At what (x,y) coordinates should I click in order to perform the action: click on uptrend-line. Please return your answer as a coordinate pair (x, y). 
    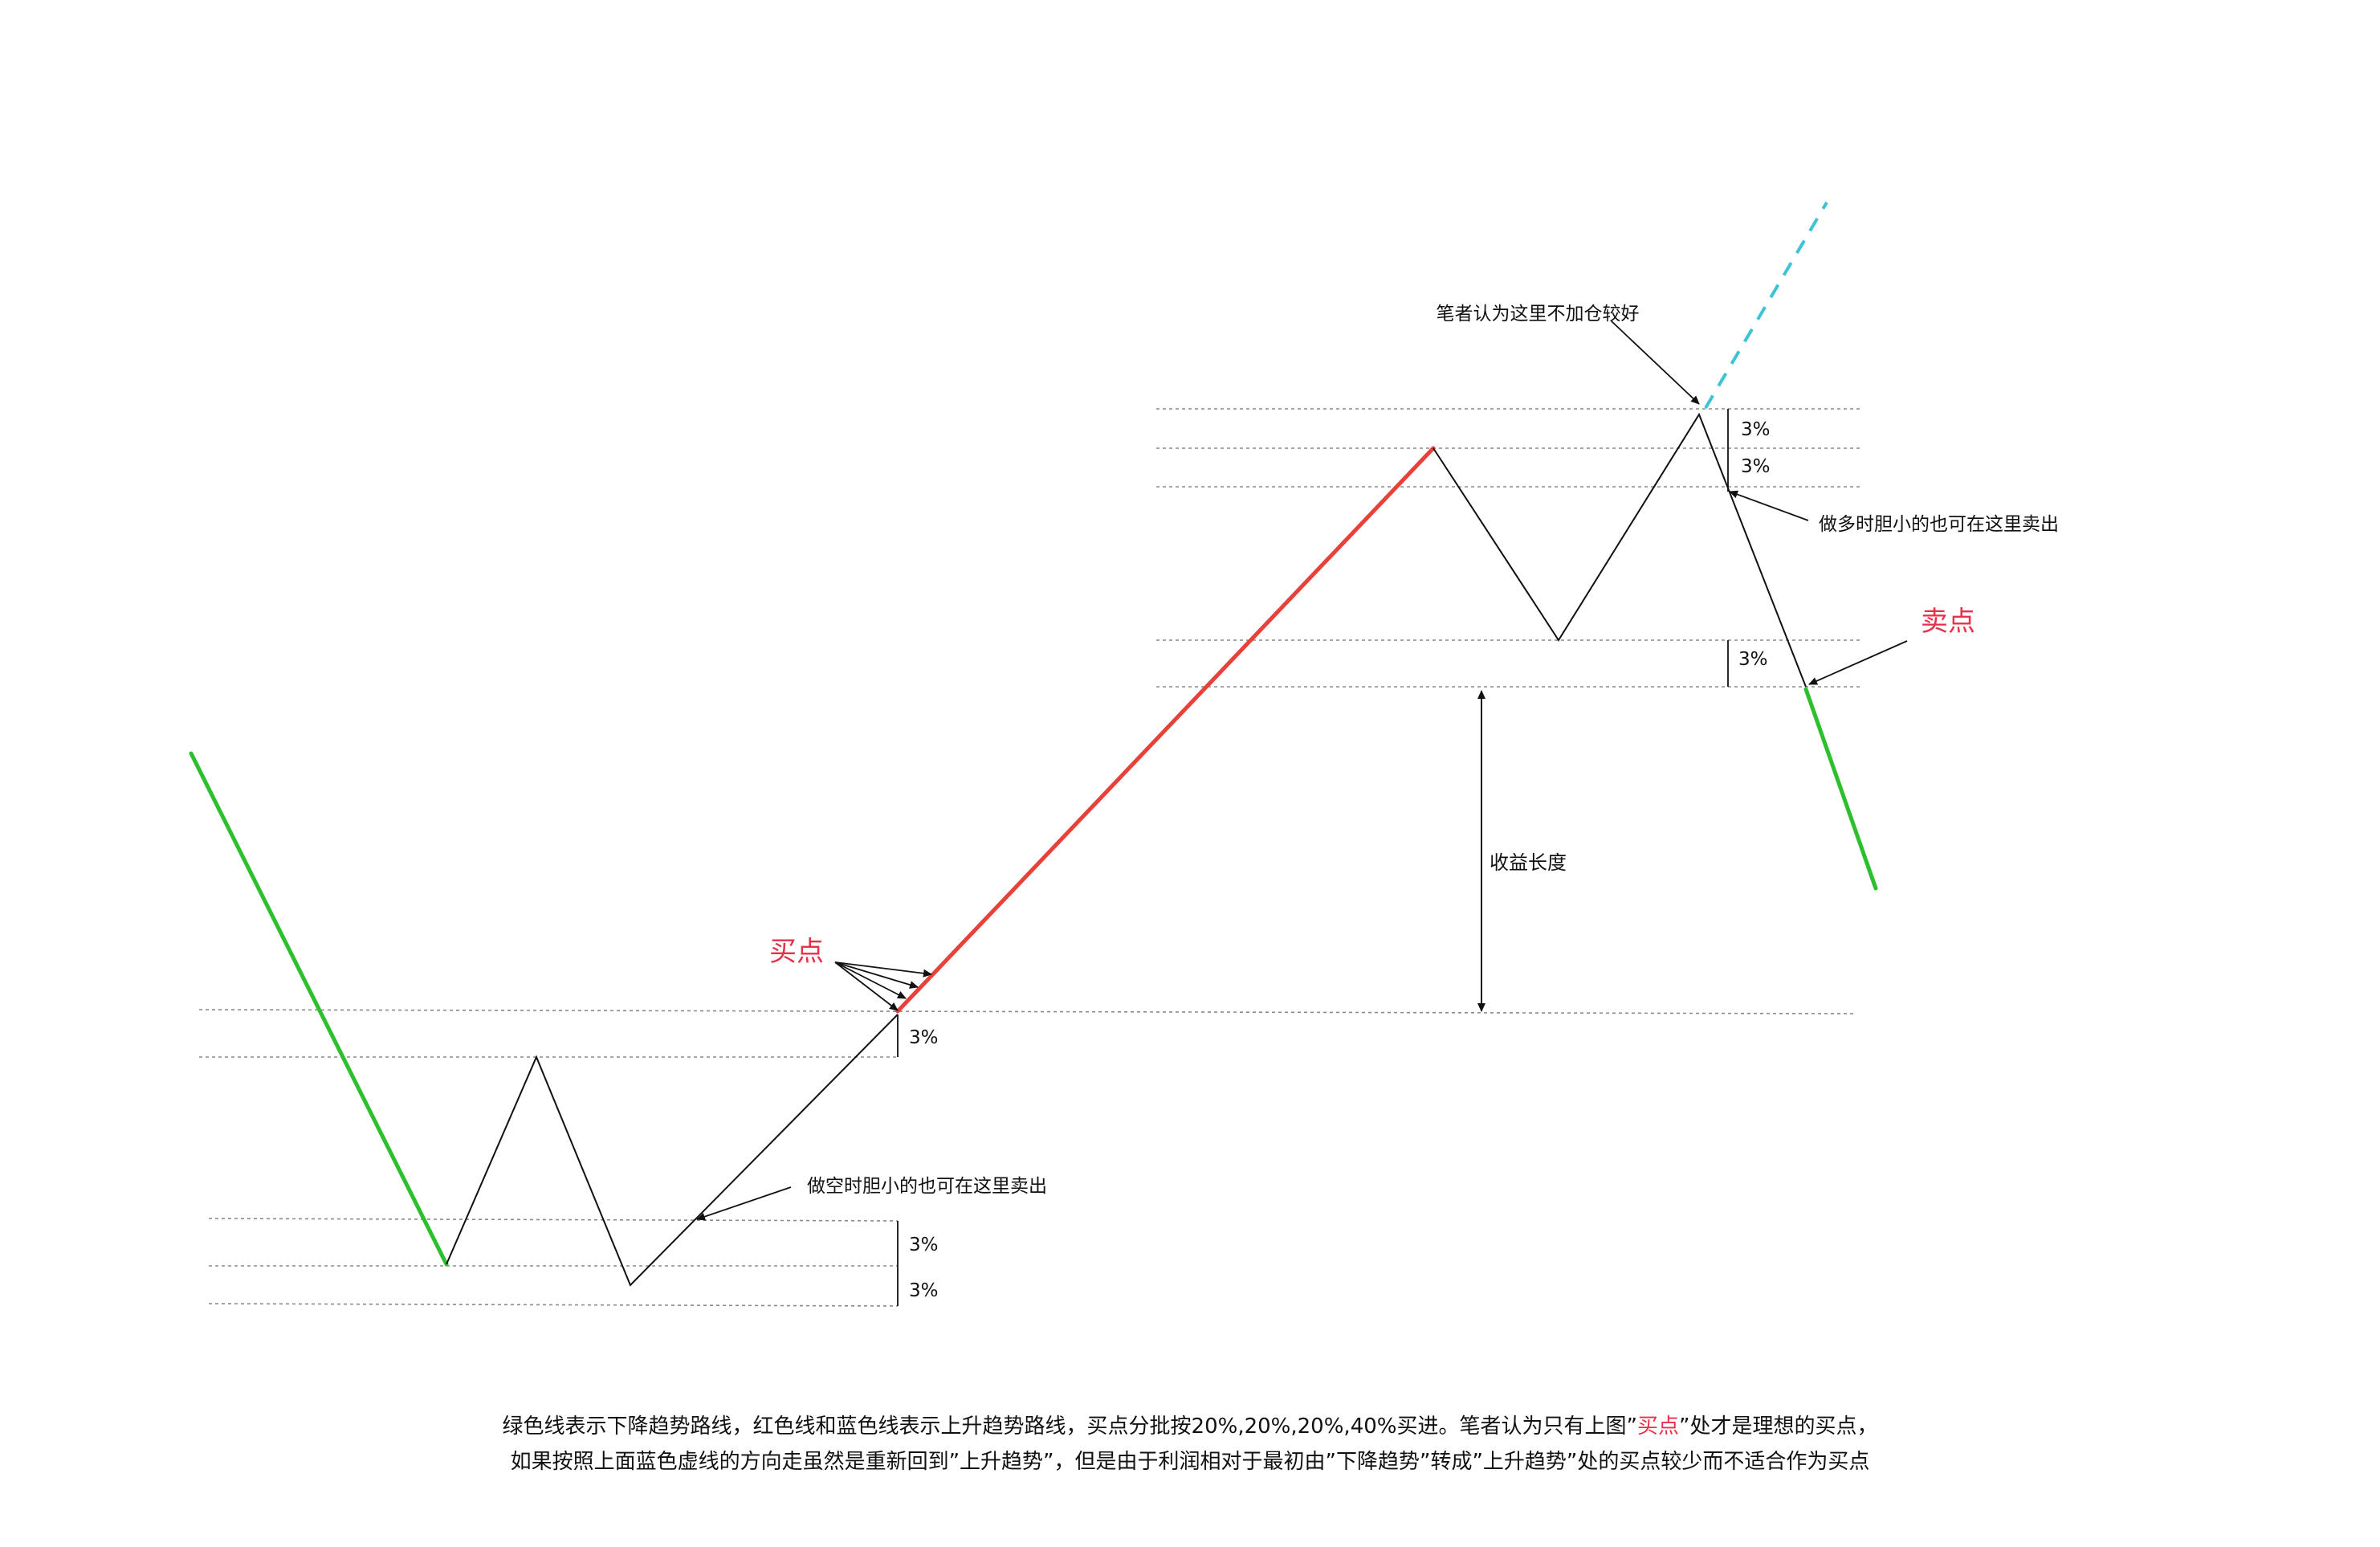
    Looking at the image, I should click on (1165, 730).